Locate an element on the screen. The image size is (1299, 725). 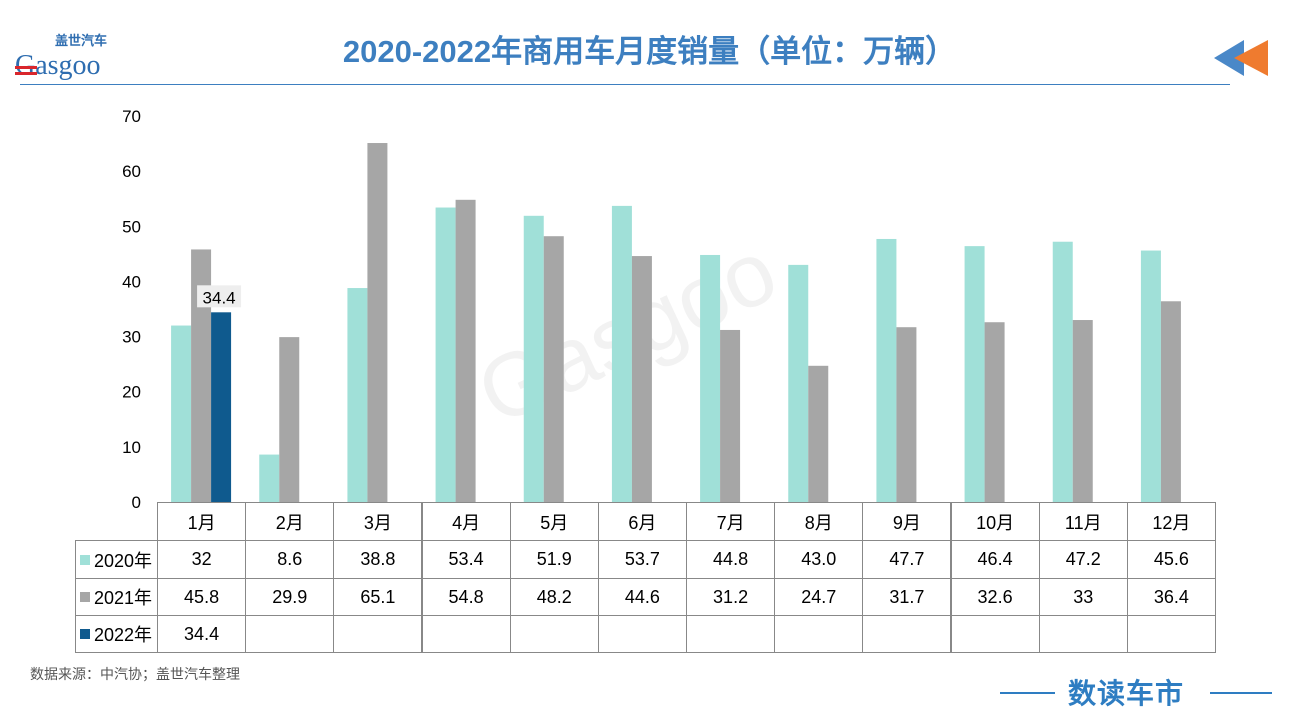
x-tick-label: 1月 is located at coordinates (202, 521).